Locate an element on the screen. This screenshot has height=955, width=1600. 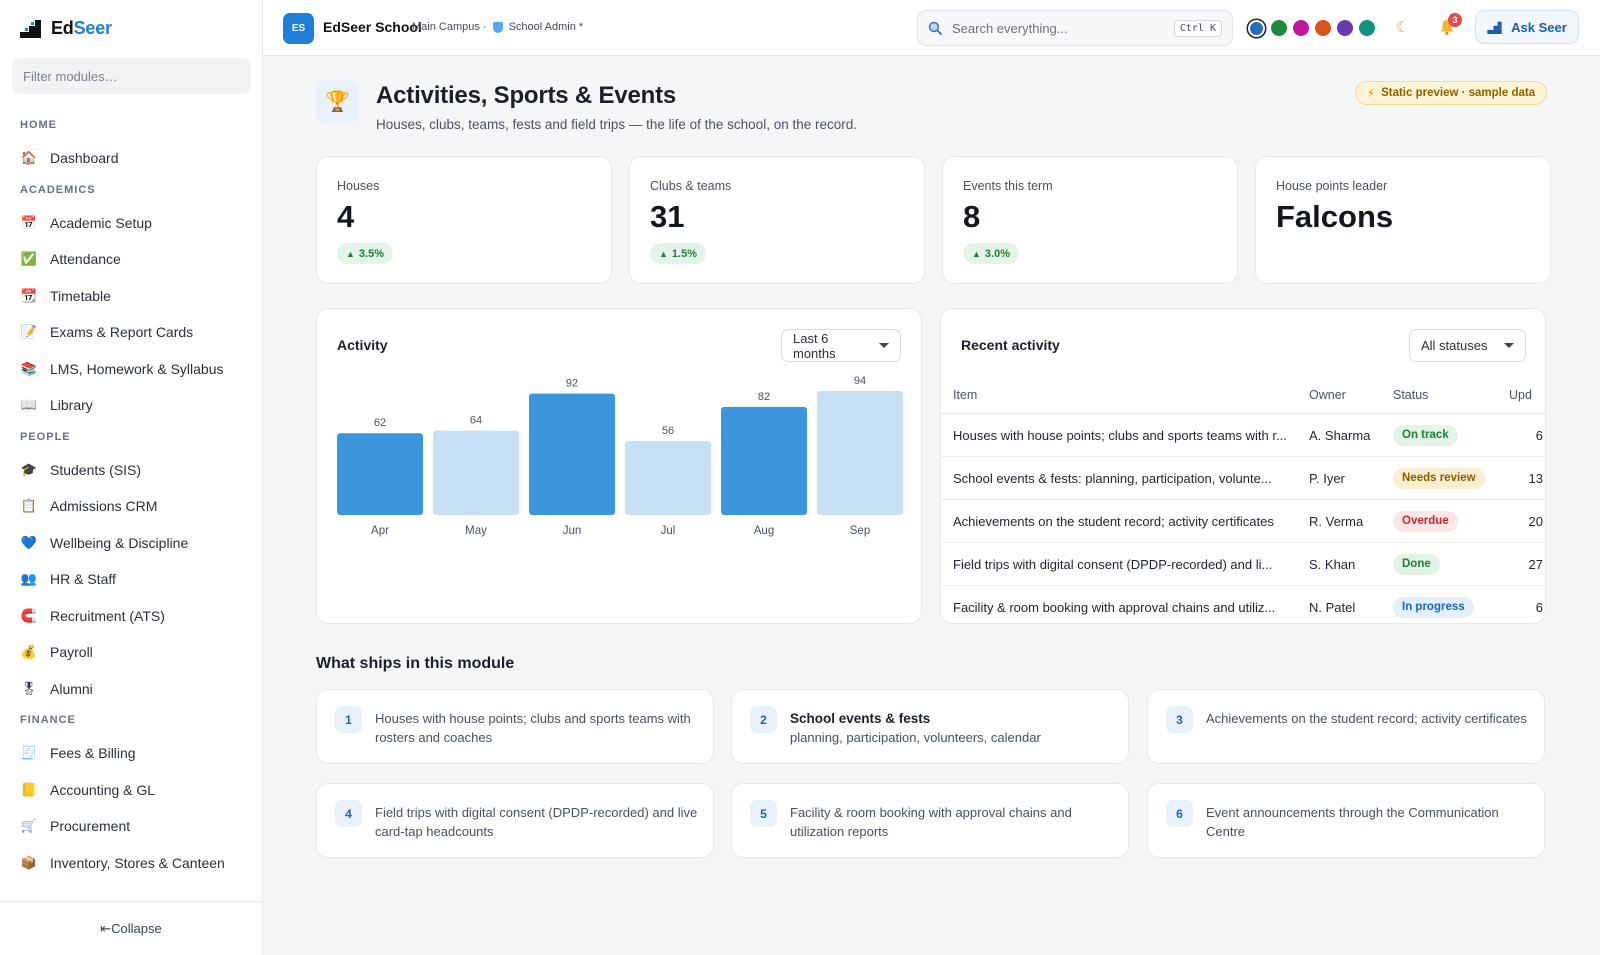
shield-icon is located at coordinates (497, 27).